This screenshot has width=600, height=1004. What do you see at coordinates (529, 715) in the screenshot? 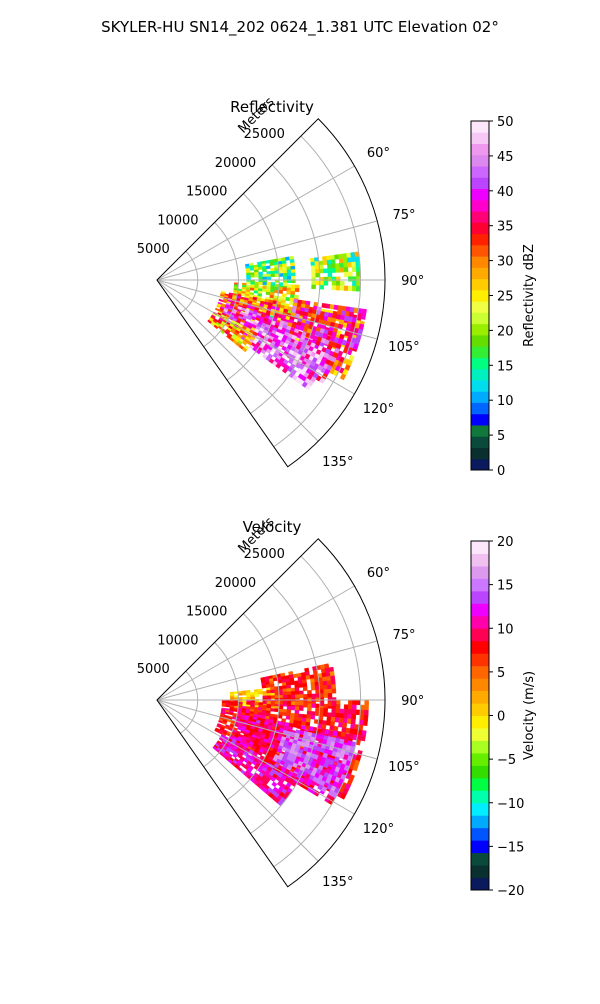
I see `velocity-colorbar-label: Velocity (m/s)` at bounding box center [529, 715].